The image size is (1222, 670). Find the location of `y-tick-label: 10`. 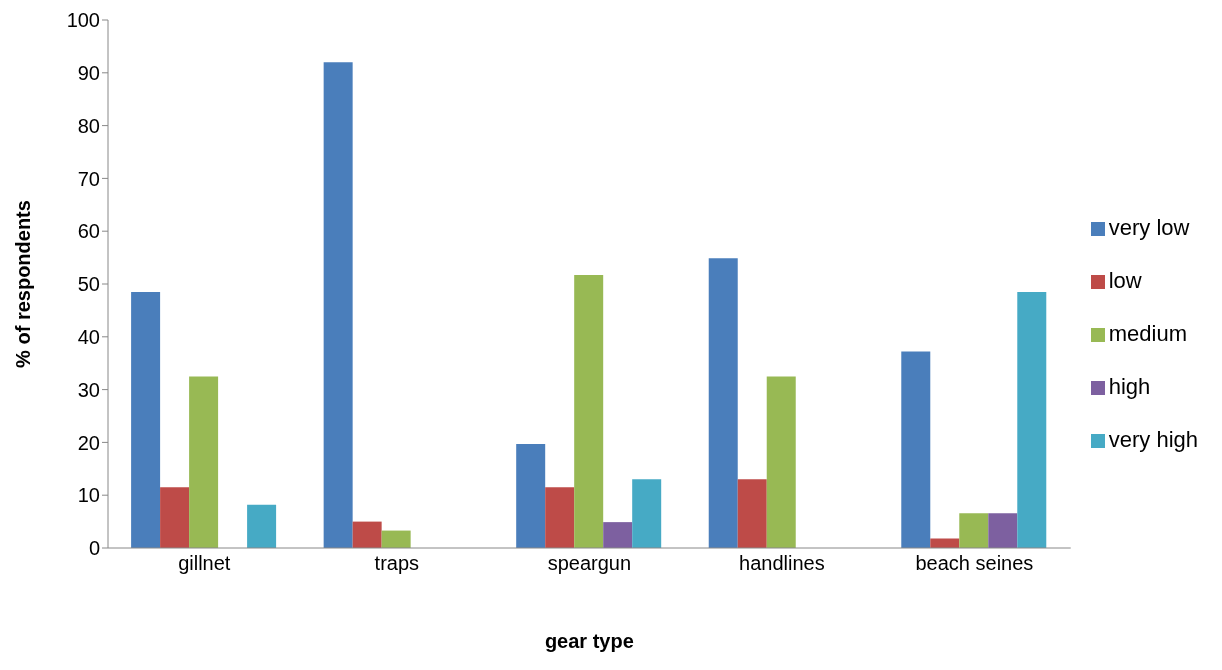

y-tick-label: 10 is located at coordinates (88, 495).